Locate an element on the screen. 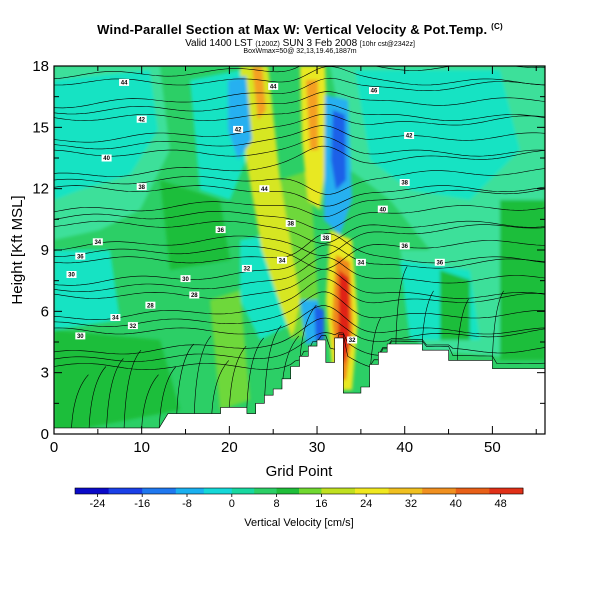 This screenshot has width=600, height=600. x-tick-label: 0 is located at coordinates (54, 447).